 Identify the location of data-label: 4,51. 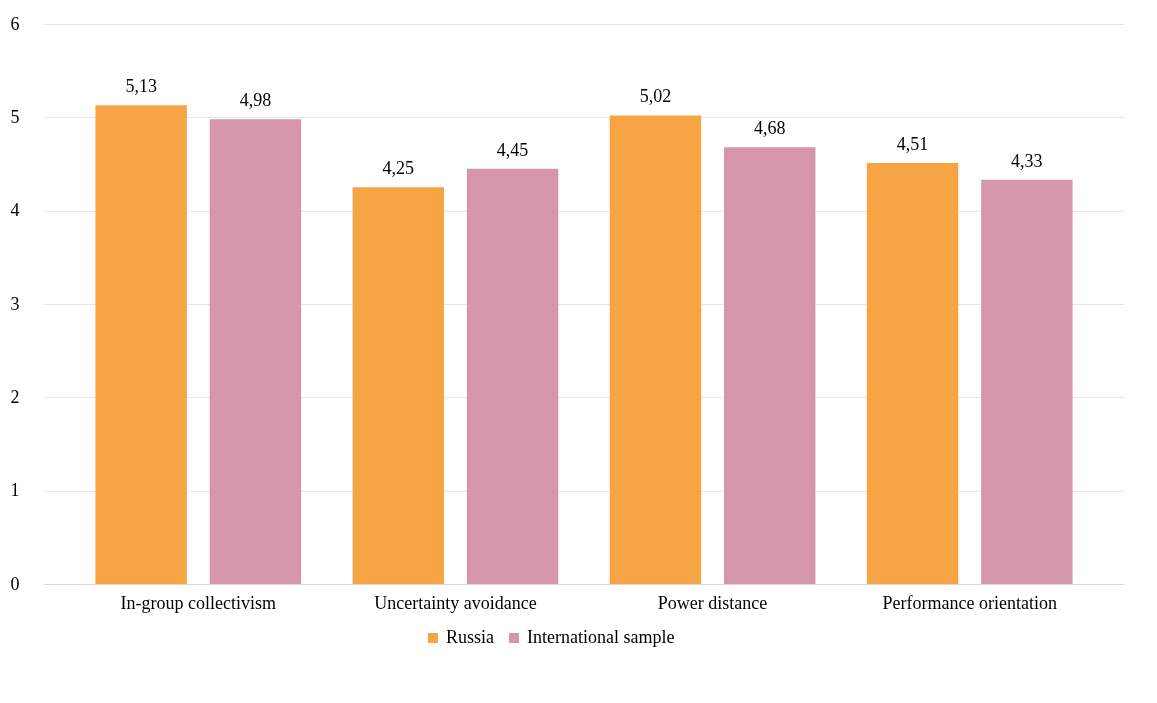
(912, 144).